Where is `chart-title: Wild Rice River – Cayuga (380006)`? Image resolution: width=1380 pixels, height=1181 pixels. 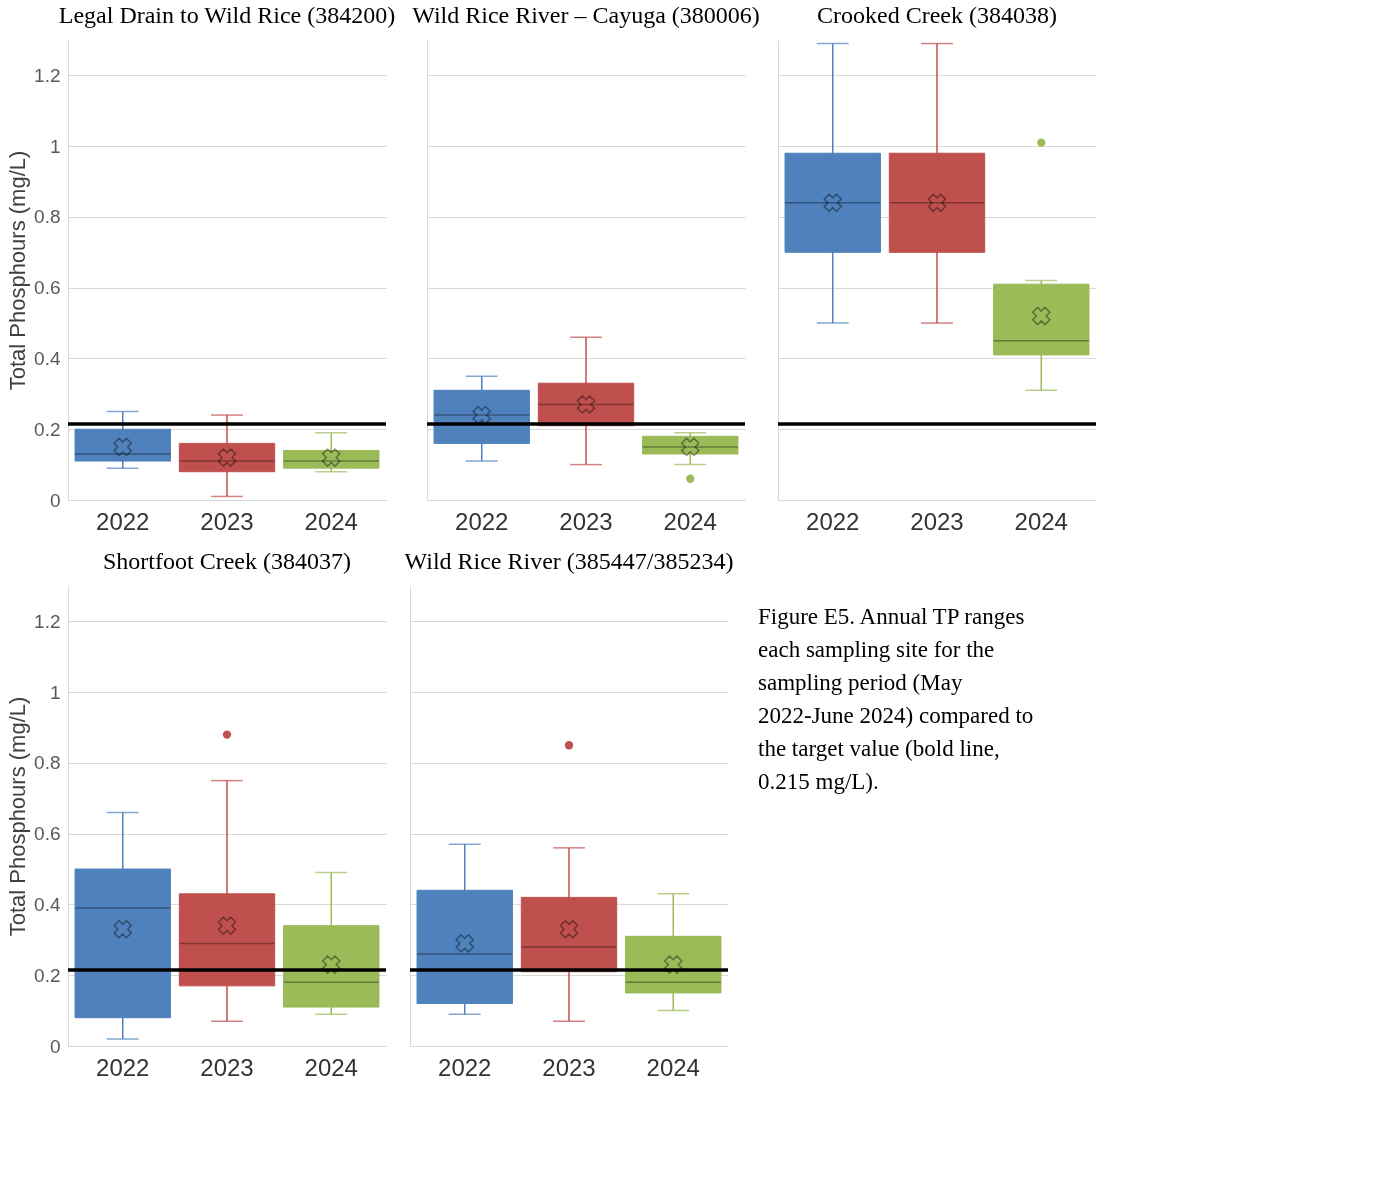
chart-title: Wild Rice River – Cayuga (380006) is located at coordinates (586, 15).